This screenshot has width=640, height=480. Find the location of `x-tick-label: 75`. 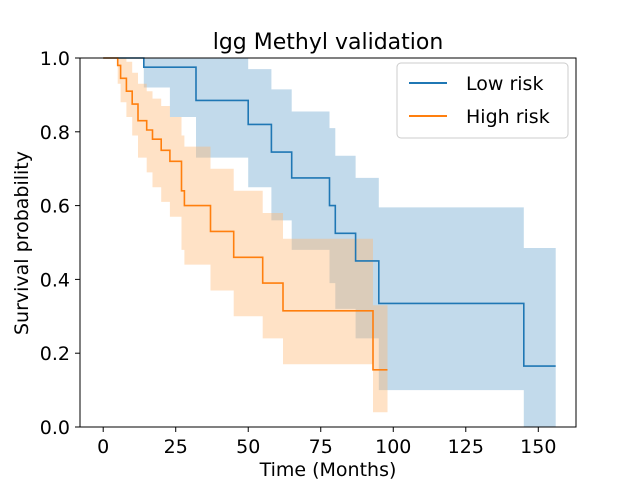

x-tick-label: 75 is located at coordinates (321, 447).